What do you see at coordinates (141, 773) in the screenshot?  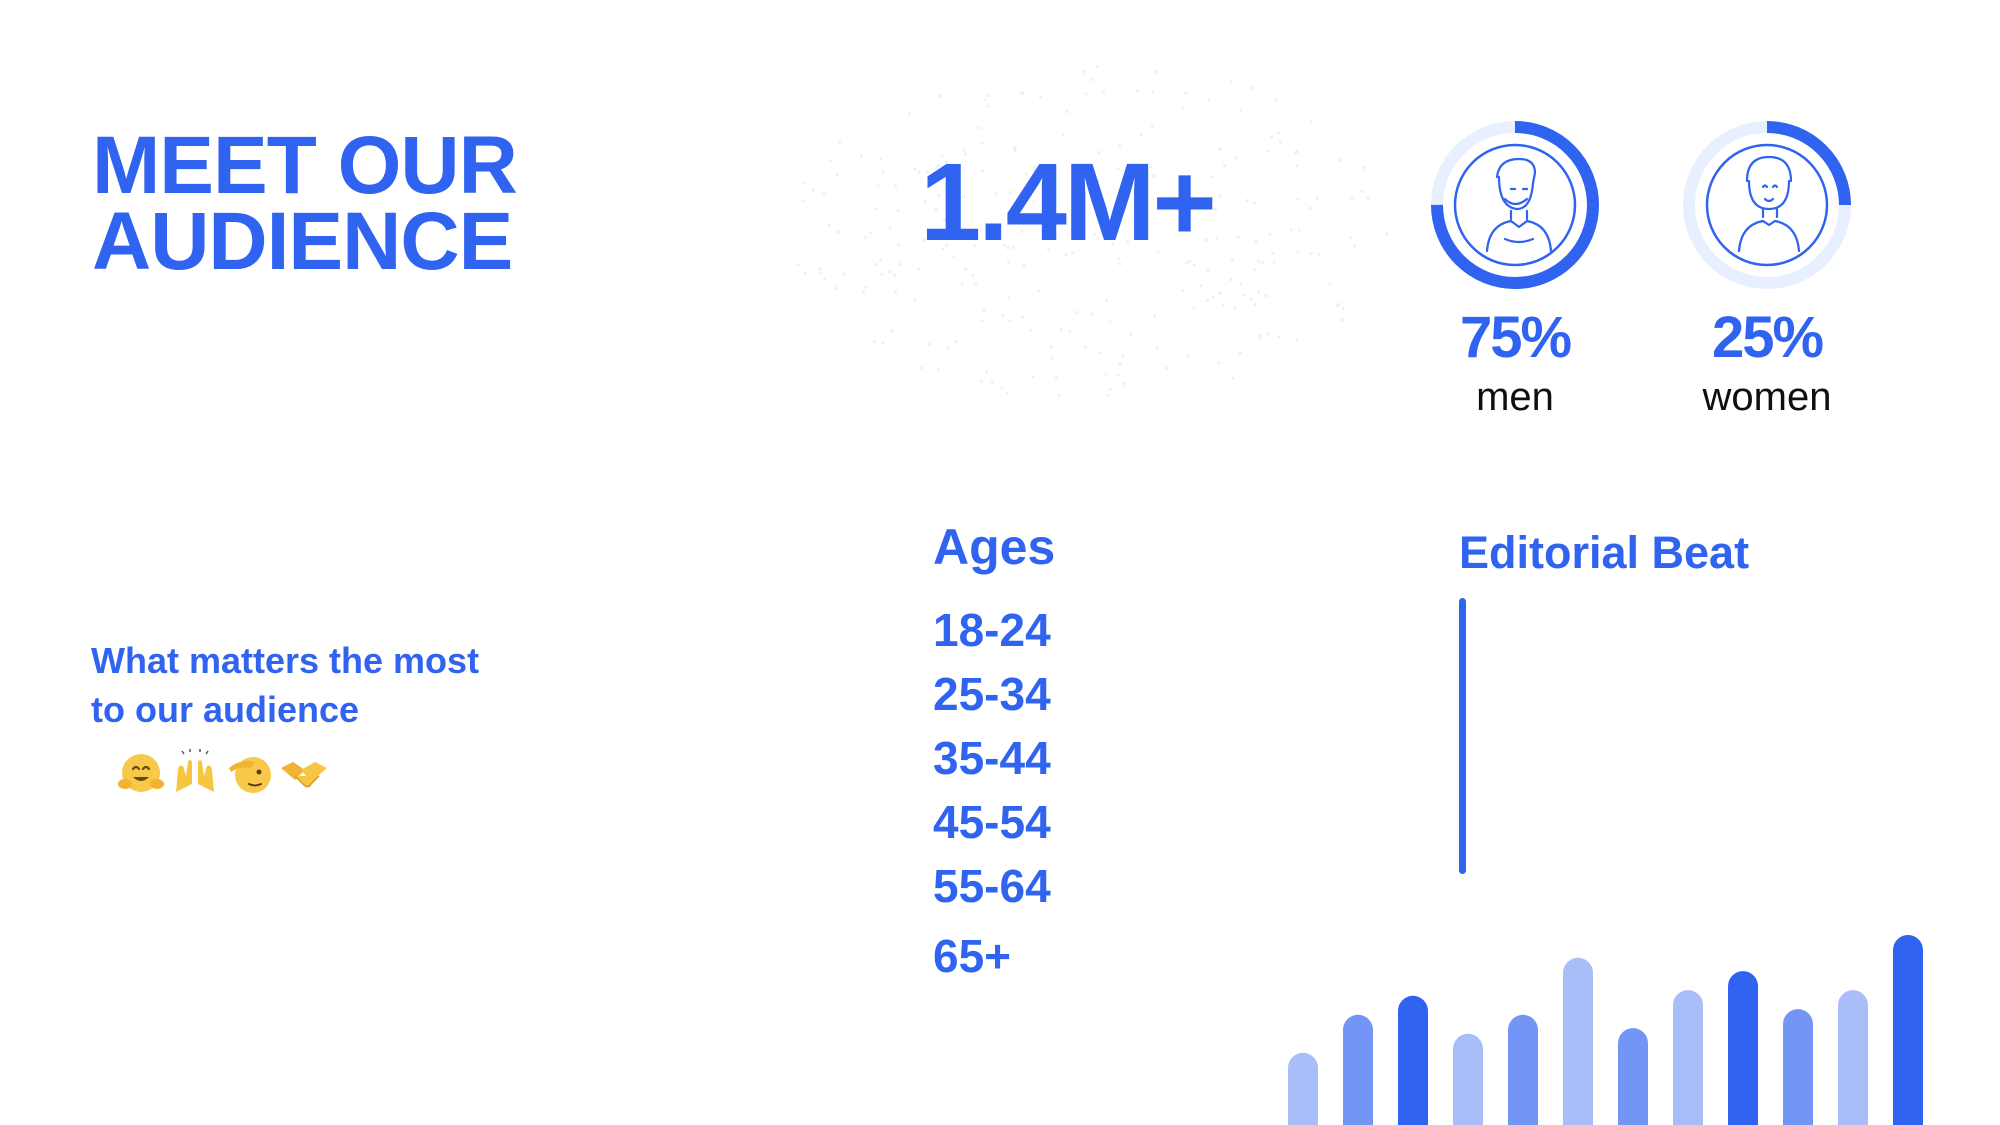 I see `hugging-face-icon` at bounding box center [141, 773].